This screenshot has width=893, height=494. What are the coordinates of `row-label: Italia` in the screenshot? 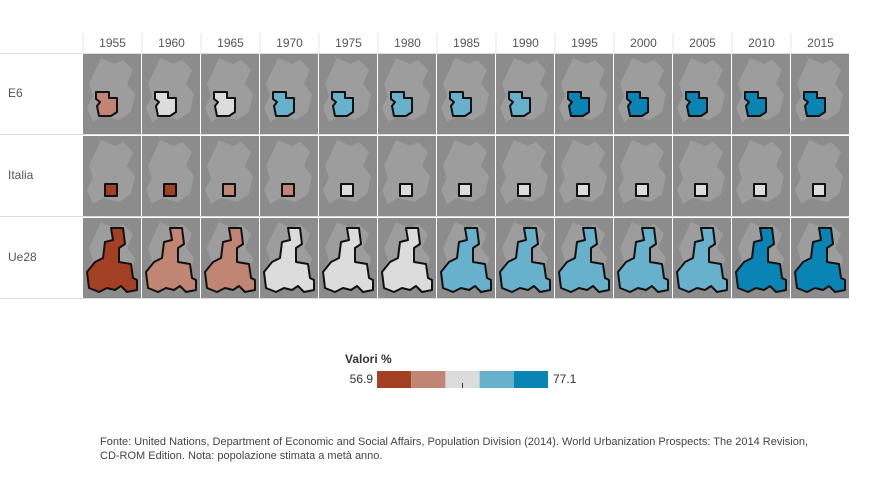 It's located at (21, 175).